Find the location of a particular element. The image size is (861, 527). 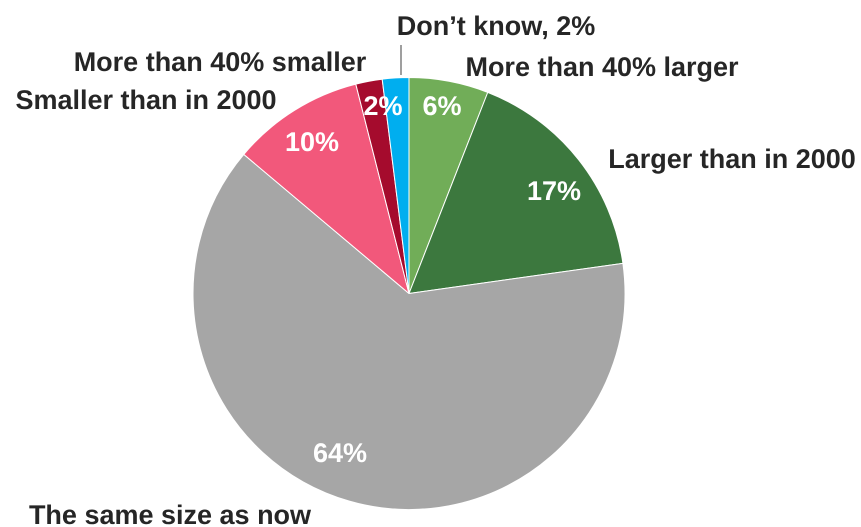

data-label: 6% is located at coordinates (442, 106).